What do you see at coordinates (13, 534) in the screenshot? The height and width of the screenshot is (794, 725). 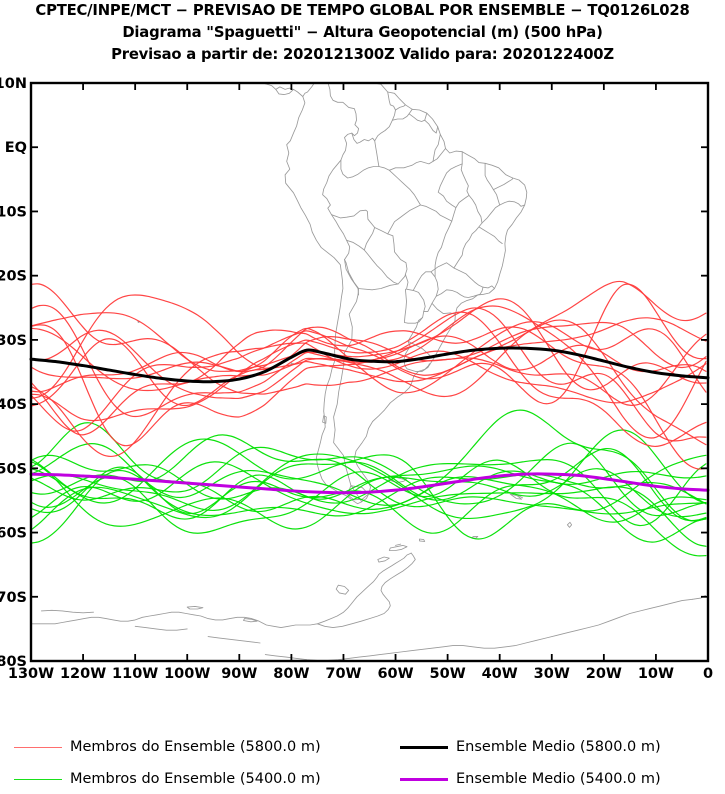 I see `y-tick-label: 60S` at bounding box center [13, 534].